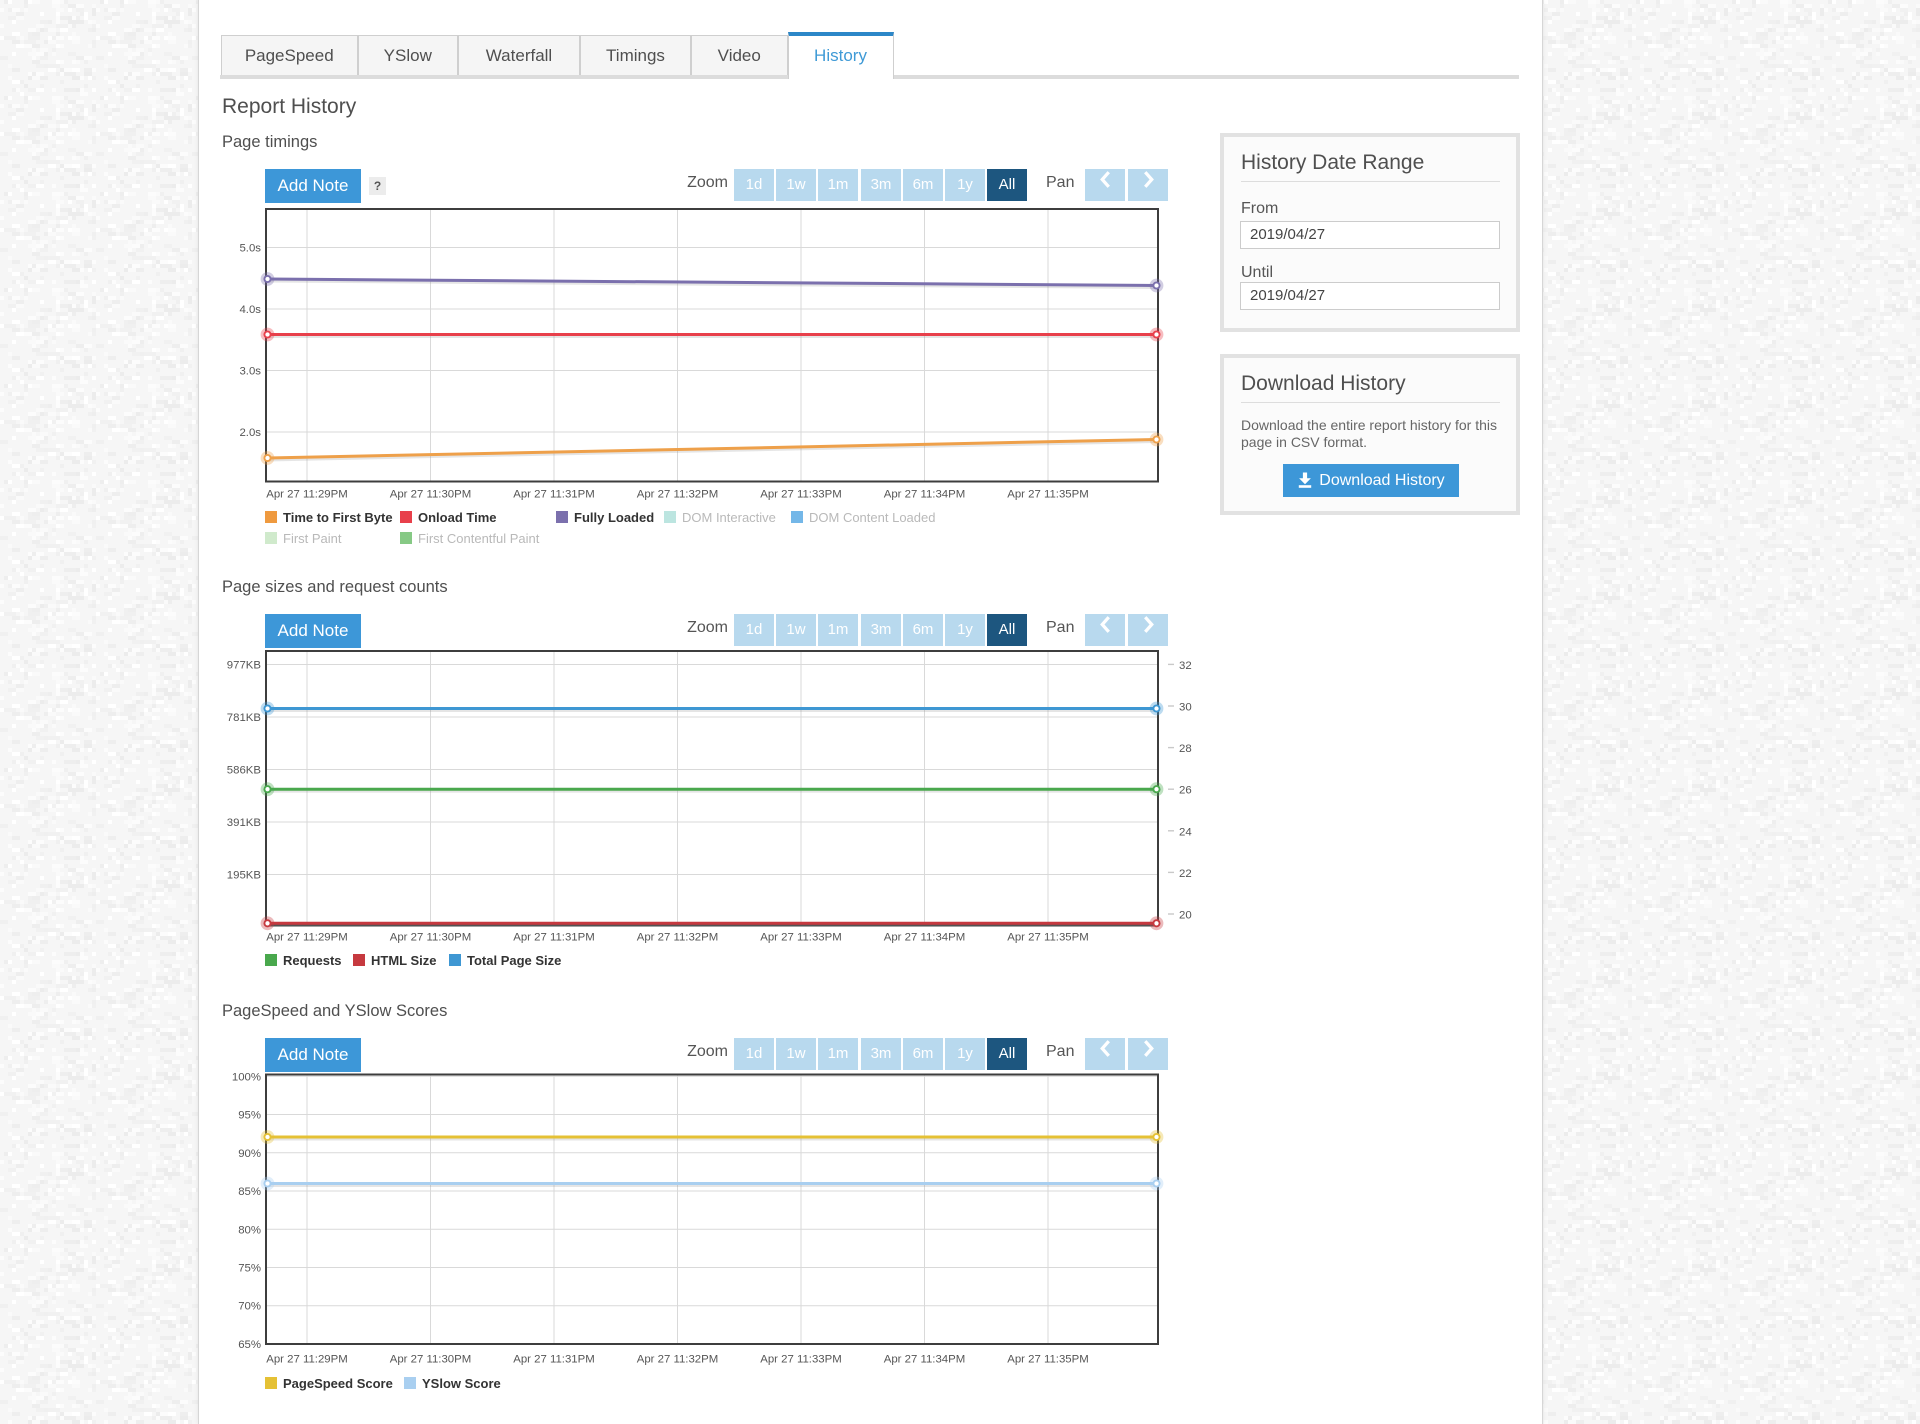  What do you see at coordinates (250, 249) in the screenshot?
I see `svg-text: 5.0s` at bounding box center [250, 249].